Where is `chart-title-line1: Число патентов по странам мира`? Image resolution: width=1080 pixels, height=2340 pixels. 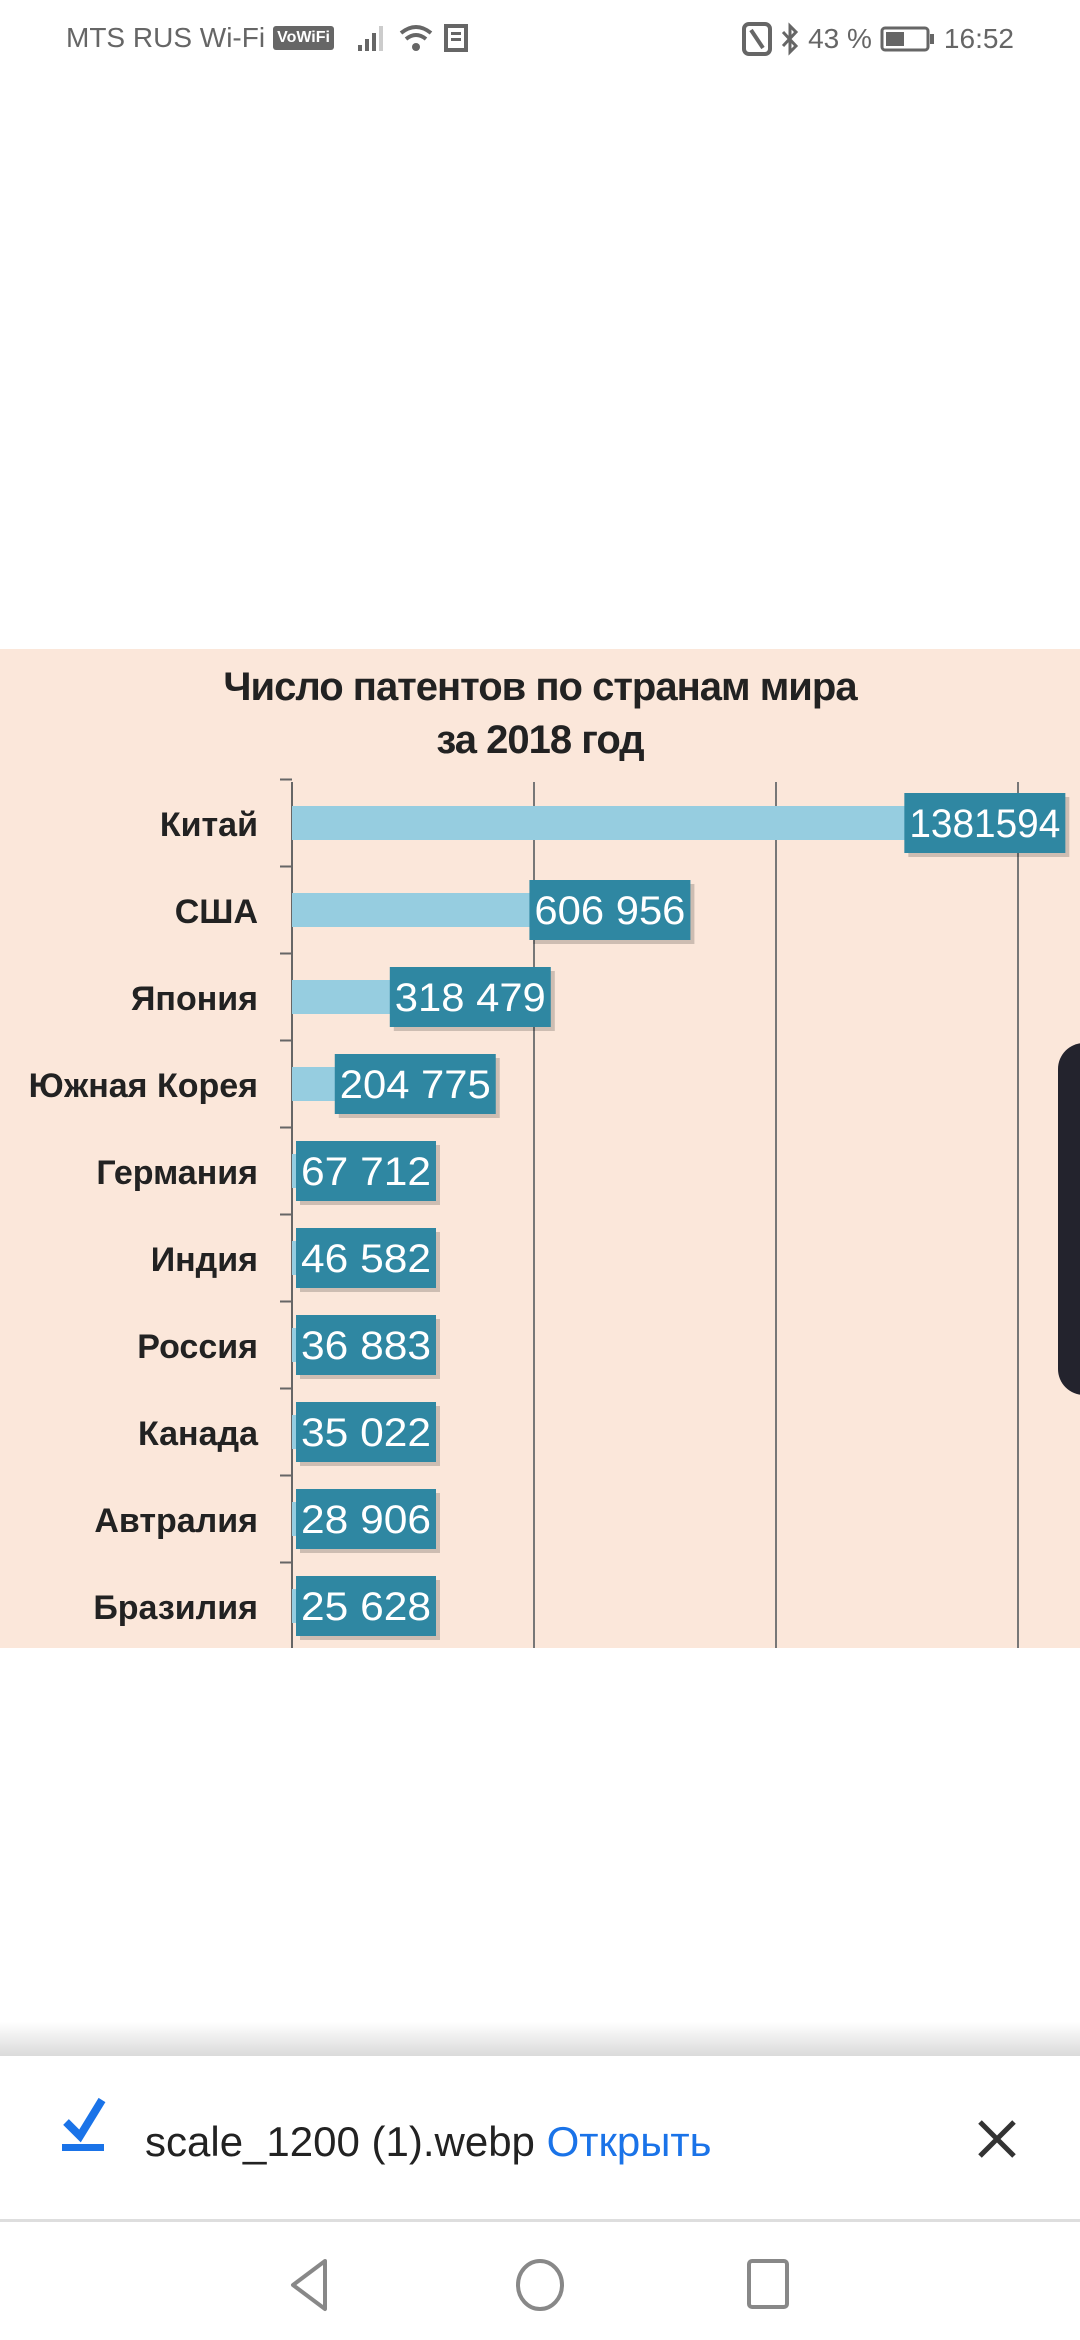
chart-title-line1: Число патентов по странам мира is located at coordinates (540, 687).